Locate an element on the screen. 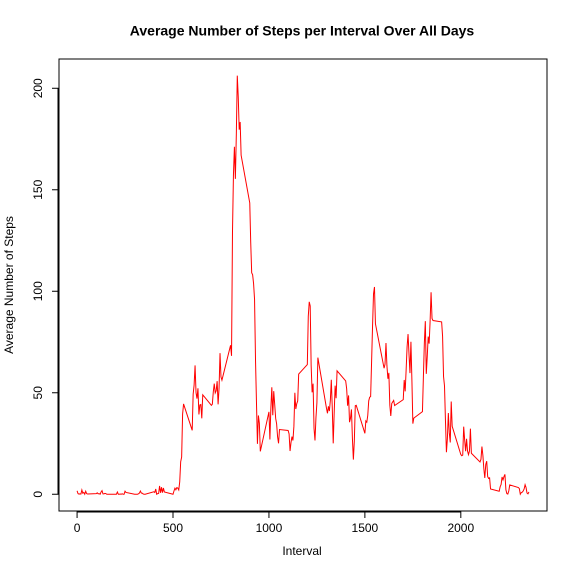 The image size is (576, 576). y-axis-label: Average Number of Steps is located at coordinates (9, 285).